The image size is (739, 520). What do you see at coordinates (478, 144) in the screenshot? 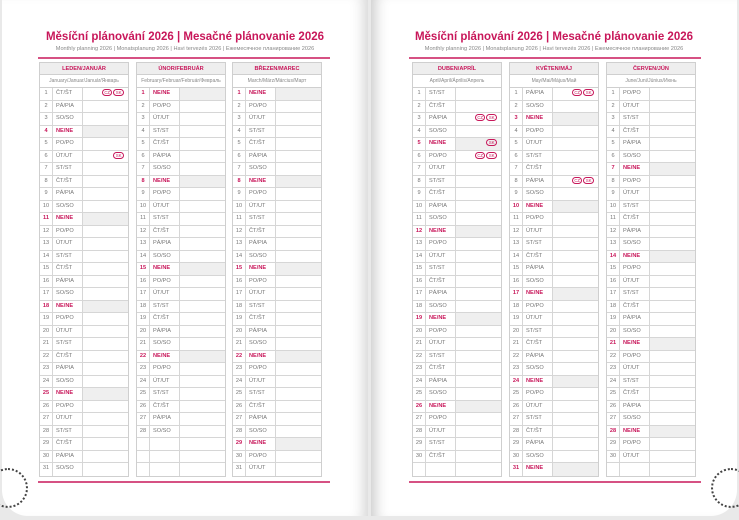
I see `notes-cell: SK` at bounding box center [478, 144].